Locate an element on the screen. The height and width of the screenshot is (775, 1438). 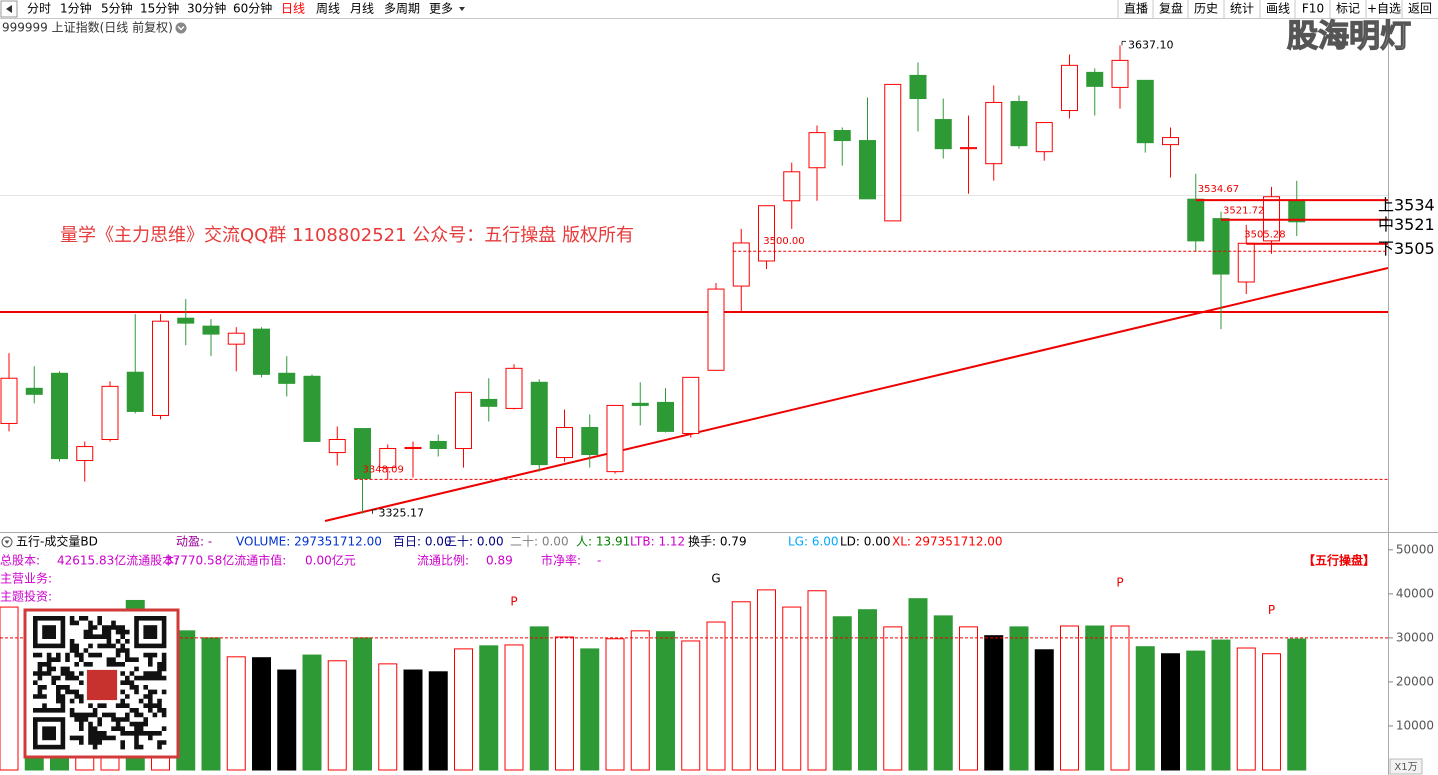
annotation: 3325.17 is located at coordinates (402, 513).